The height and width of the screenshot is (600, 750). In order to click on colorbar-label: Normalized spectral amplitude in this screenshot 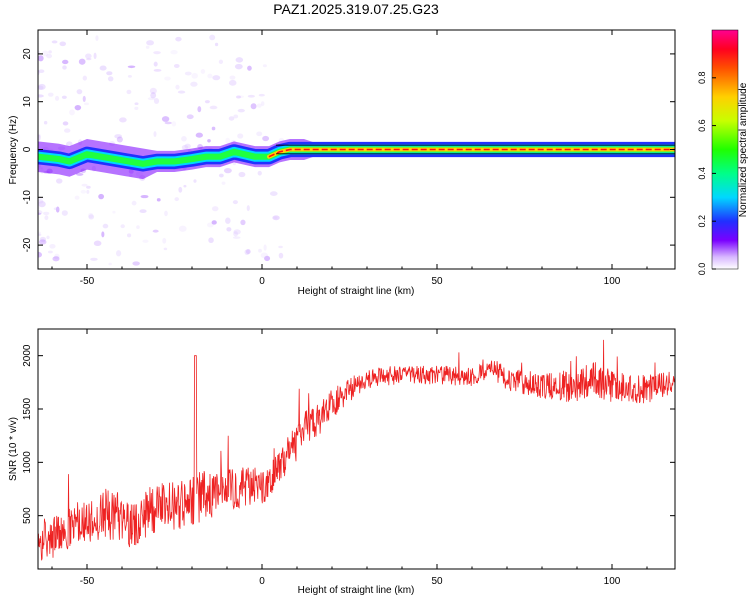, I will do `click(743, 149)`.